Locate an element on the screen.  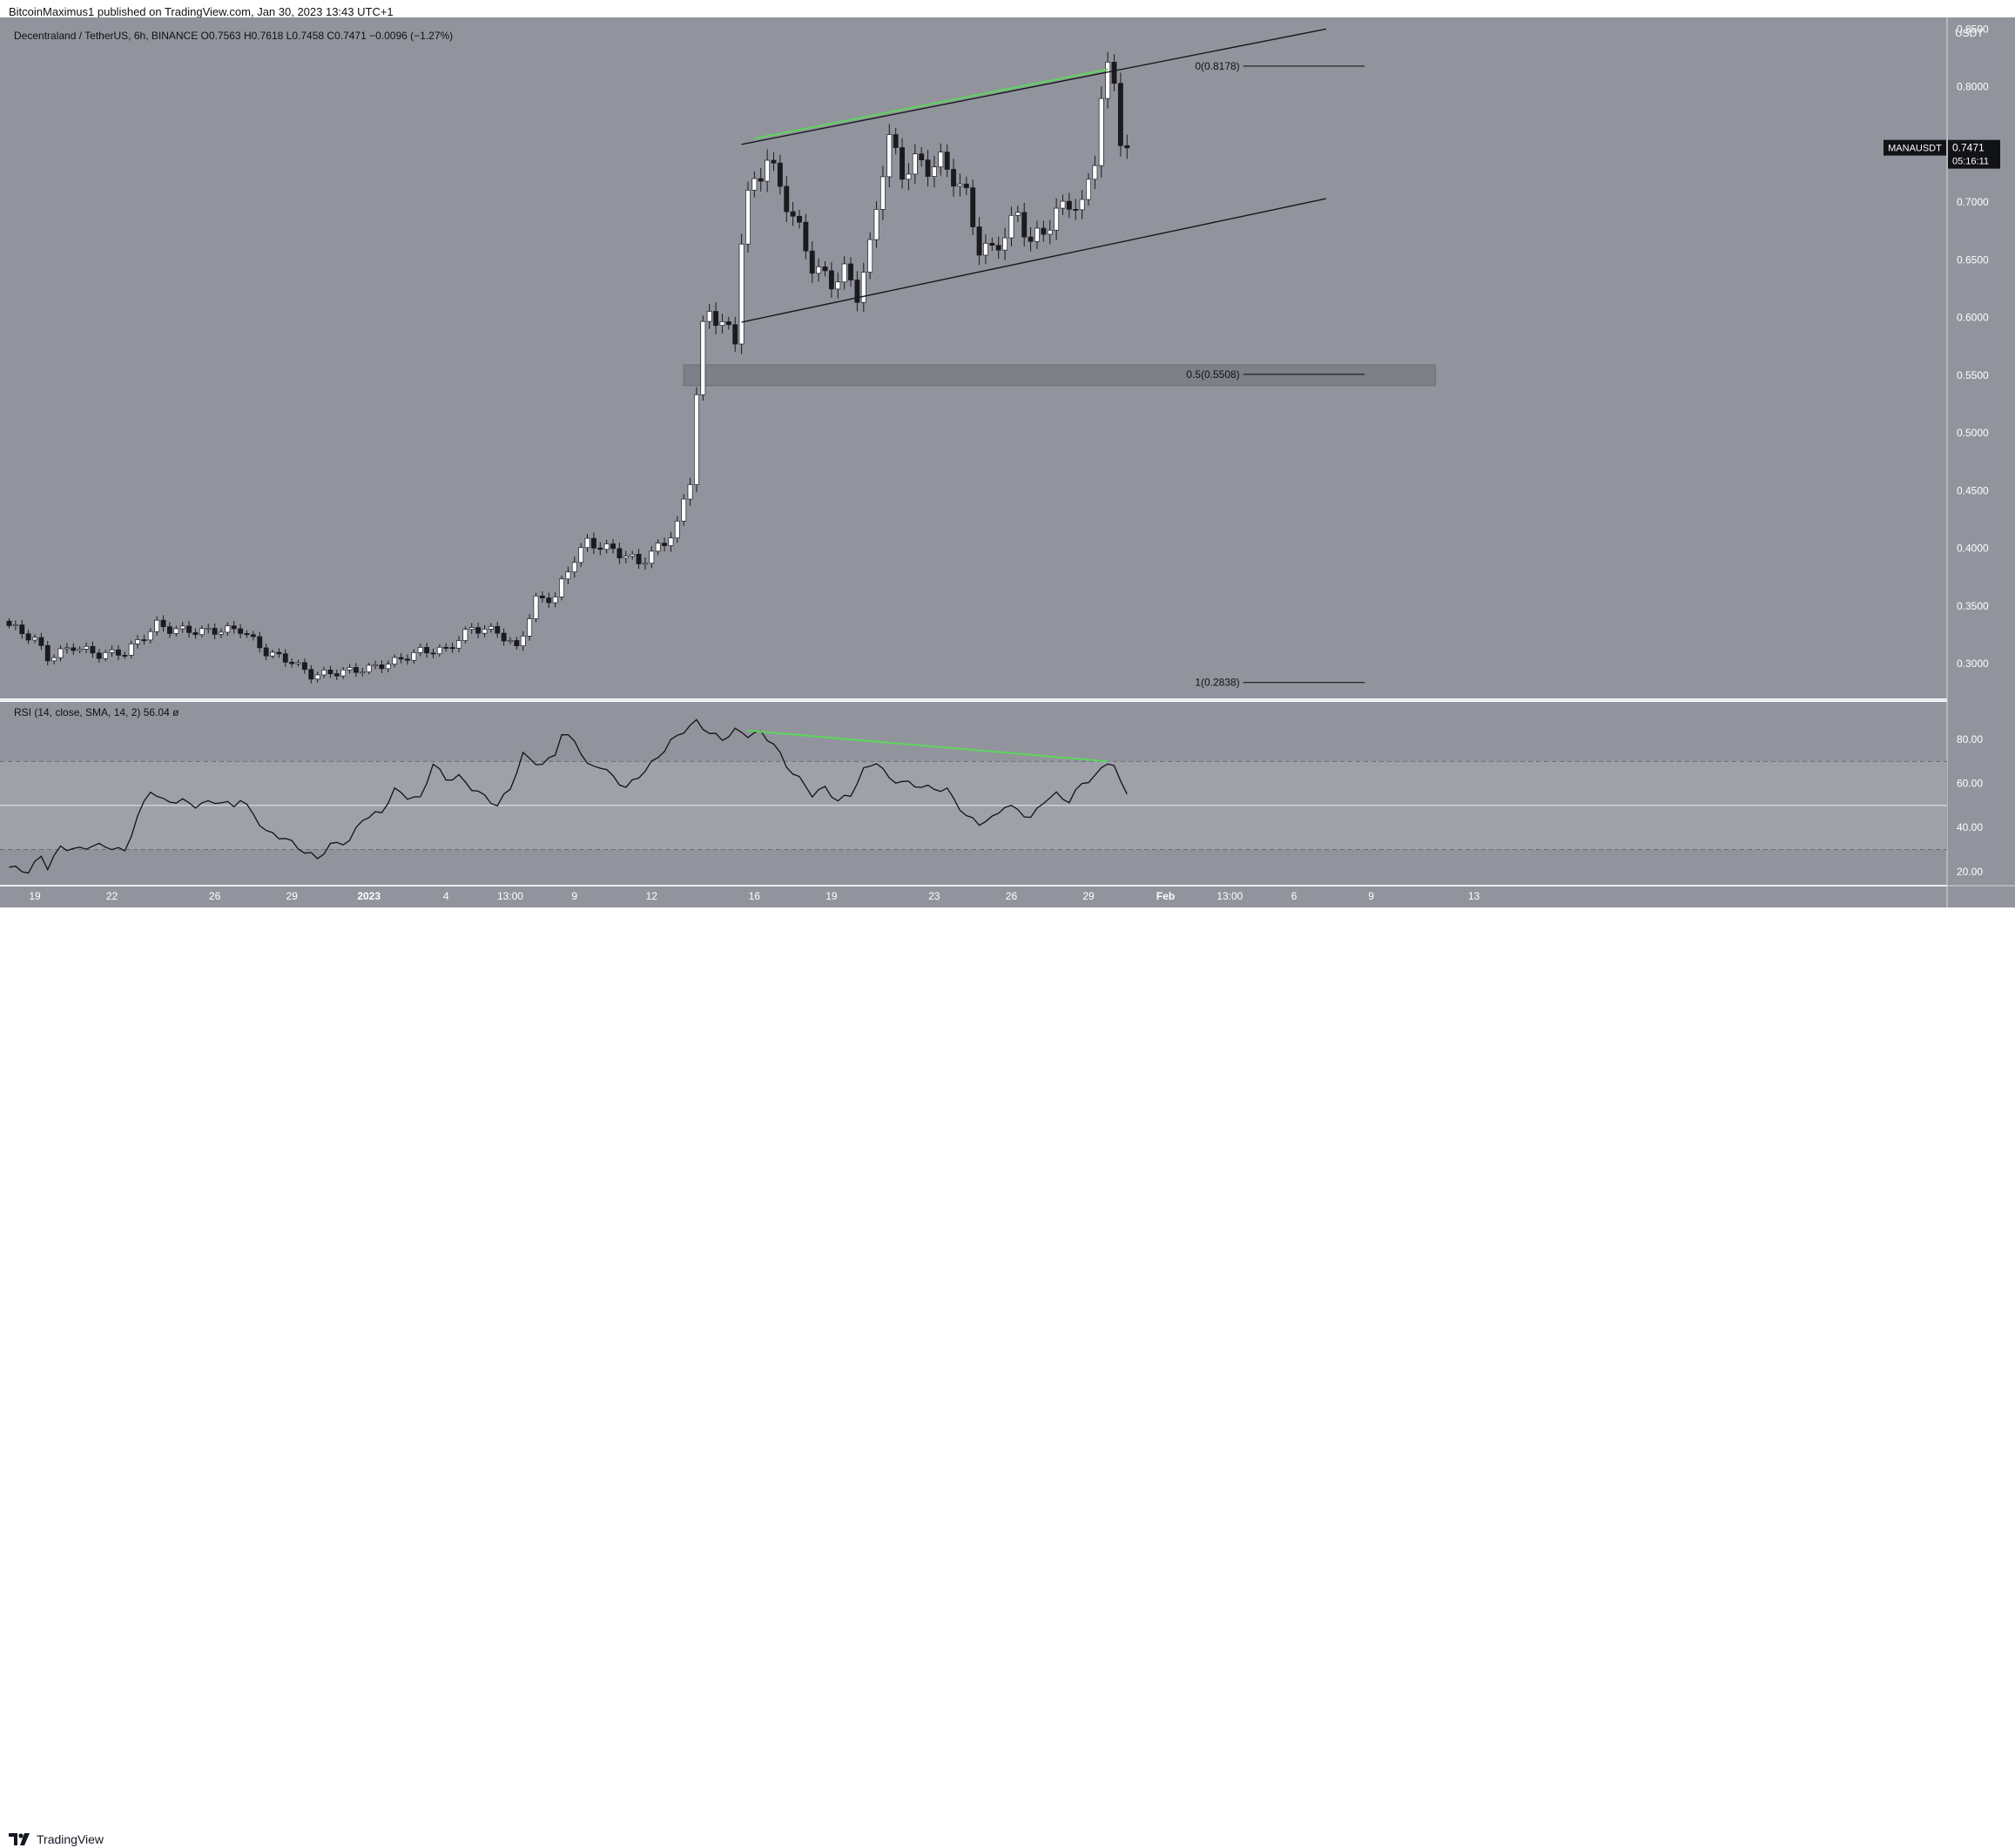
time-tick-label: Feb is located at coordinates (1165, 896).